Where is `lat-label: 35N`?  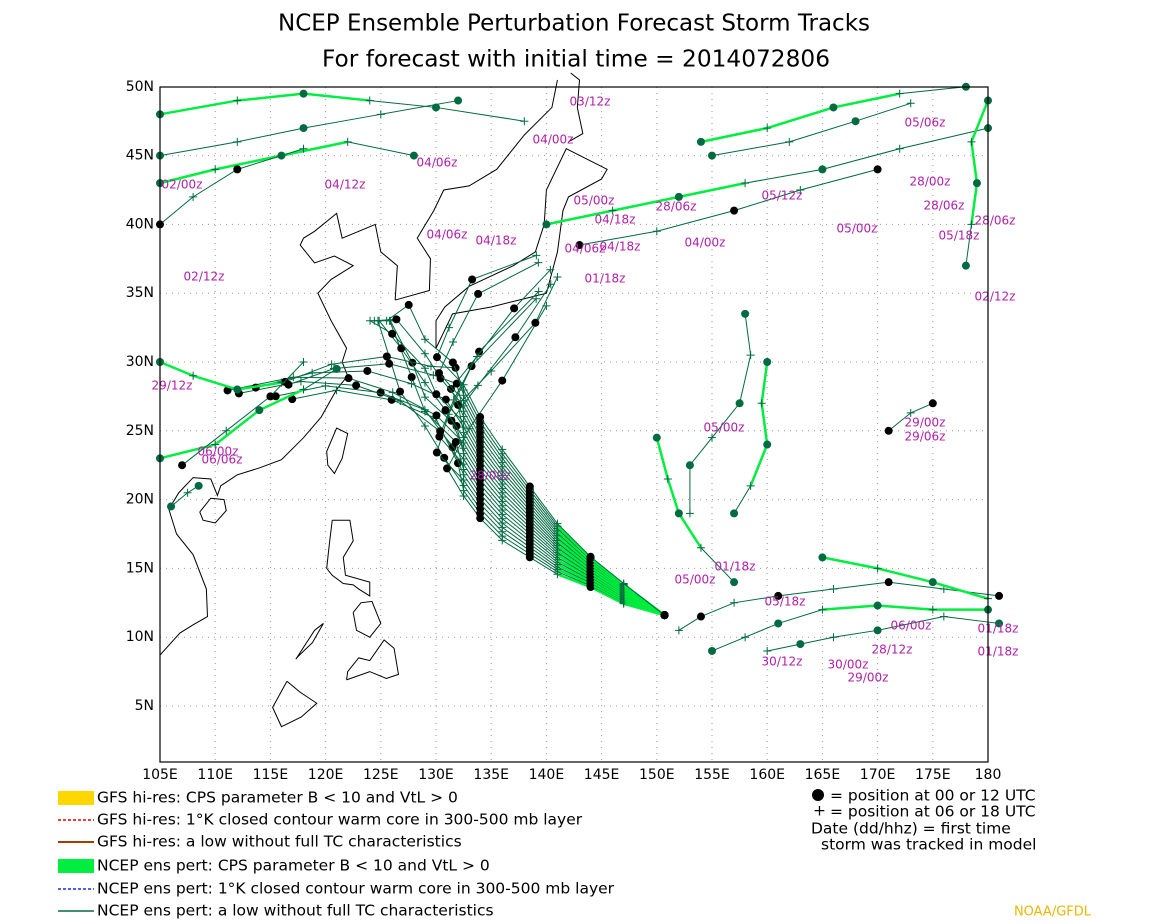
lat-label: 35N is located at coordinates (140, 293).